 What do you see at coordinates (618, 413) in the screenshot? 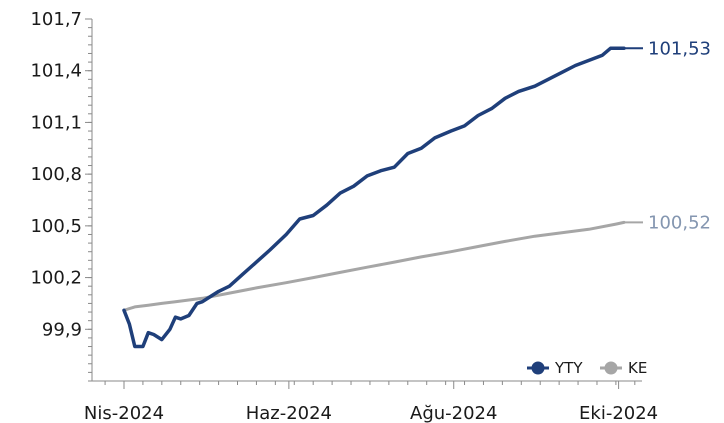
I see `x-tick-label: Eki-2024` at bounding box center [618, 413].